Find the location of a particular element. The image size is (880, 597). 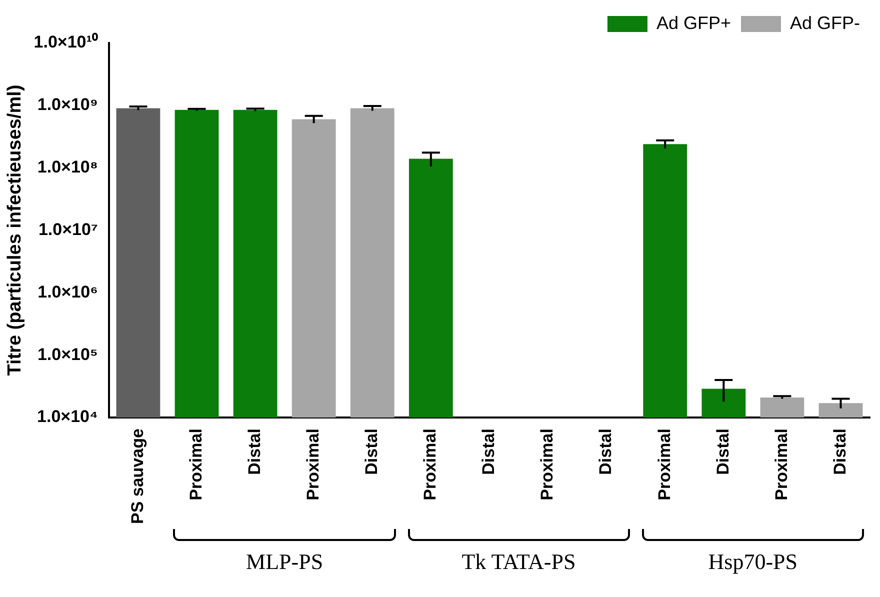

text: Hsp70-PS is located at coordinates (753, 562).